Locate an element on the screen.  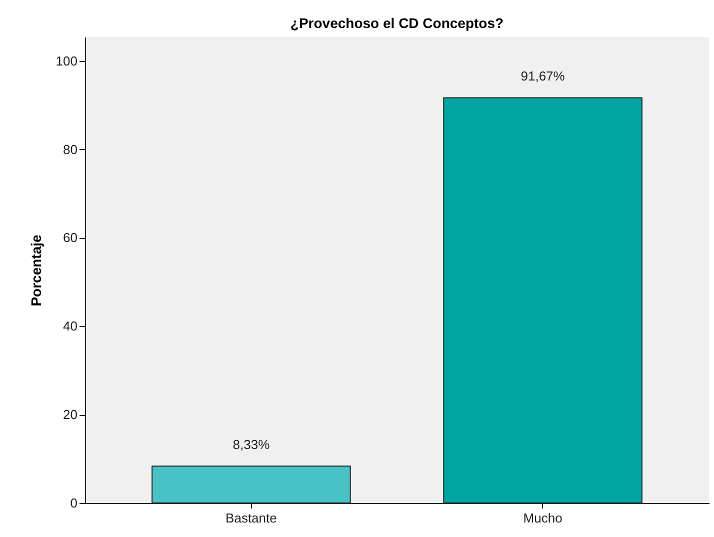
data-label: 91,67% is located at coordinates (543, 76).